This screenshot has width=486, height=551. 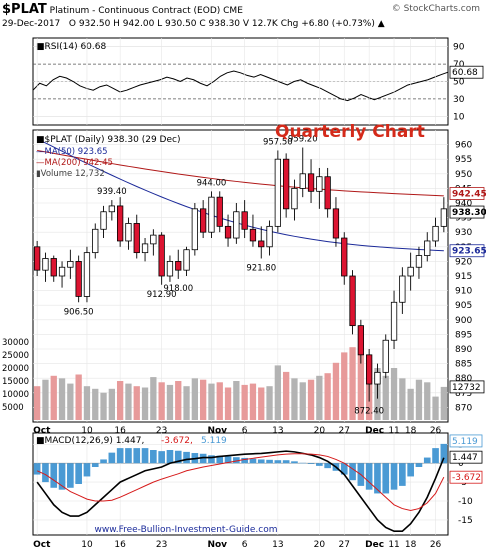 I want to click on volume-tick-label: 5000, so click(x=13, y=408).